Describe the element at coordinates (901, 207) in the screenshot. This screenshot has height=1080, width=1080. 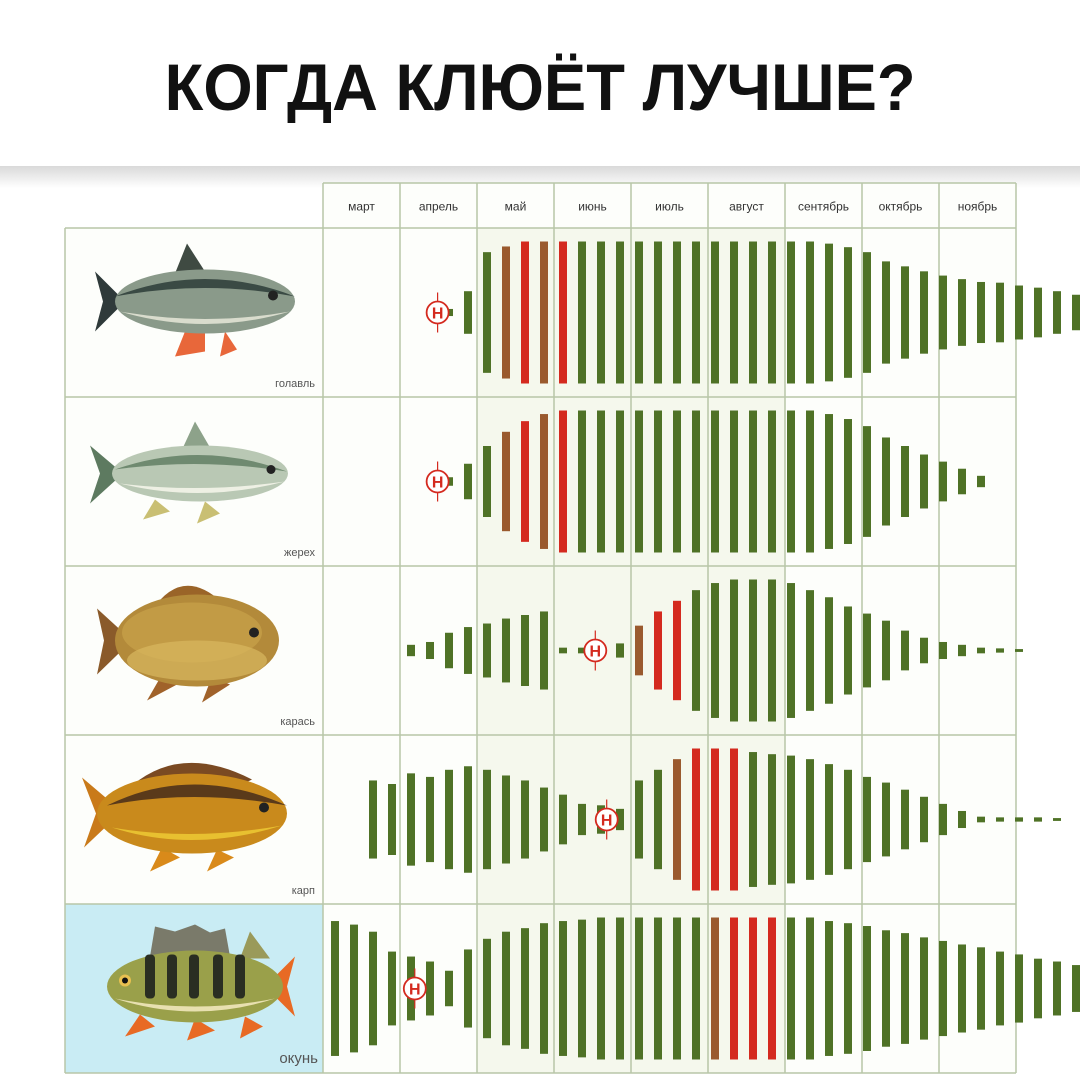
I see `month-label: октябрь` at that location.